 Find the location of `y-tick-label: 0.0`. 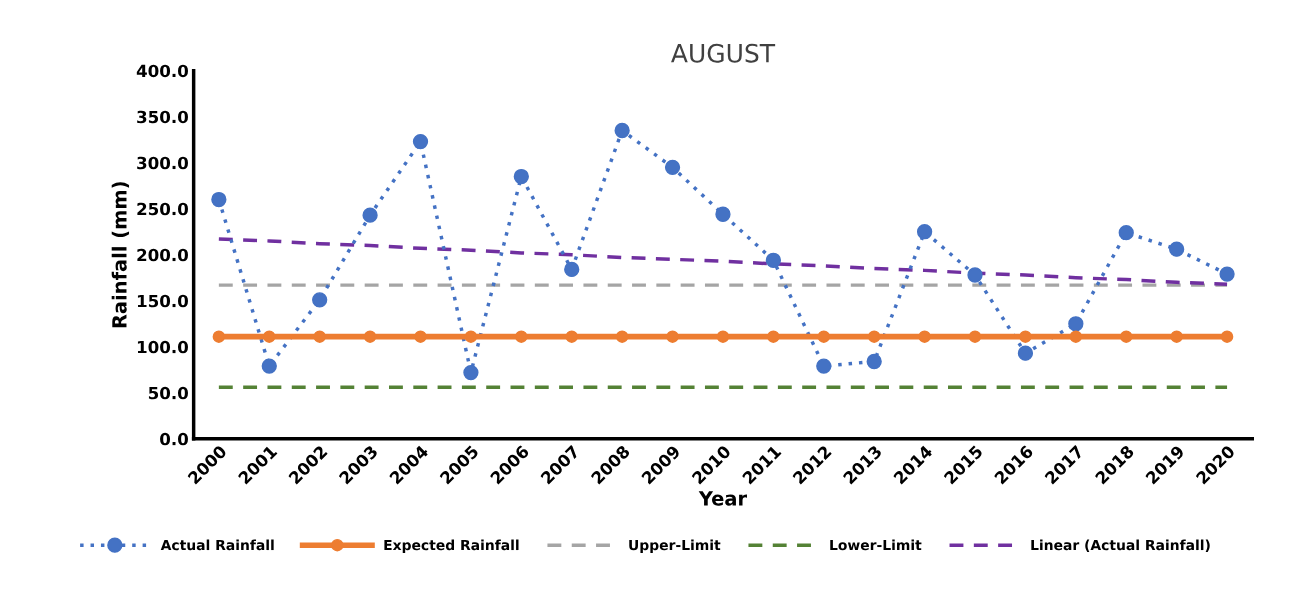

y-tick-label: 0.0 is located at coordinates (174, 439).